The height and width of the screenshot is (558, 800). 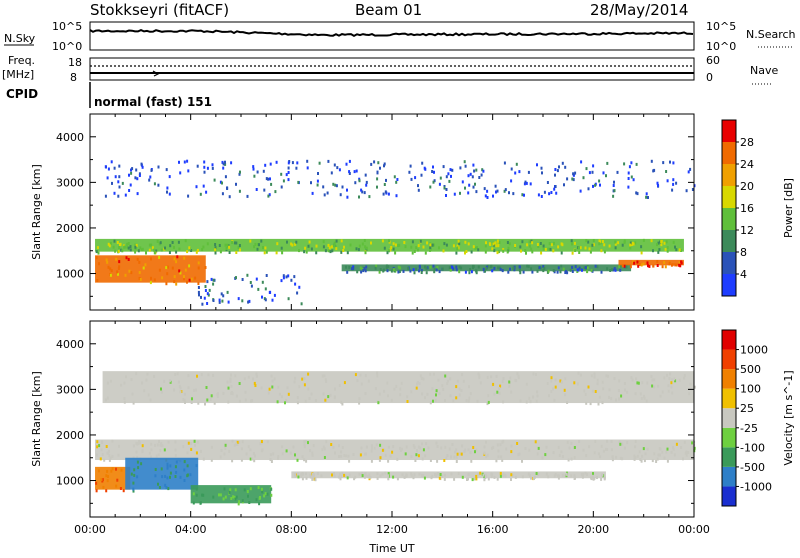 I want to click on colorbar-tick-label: 500, so click(x=750, y=369).